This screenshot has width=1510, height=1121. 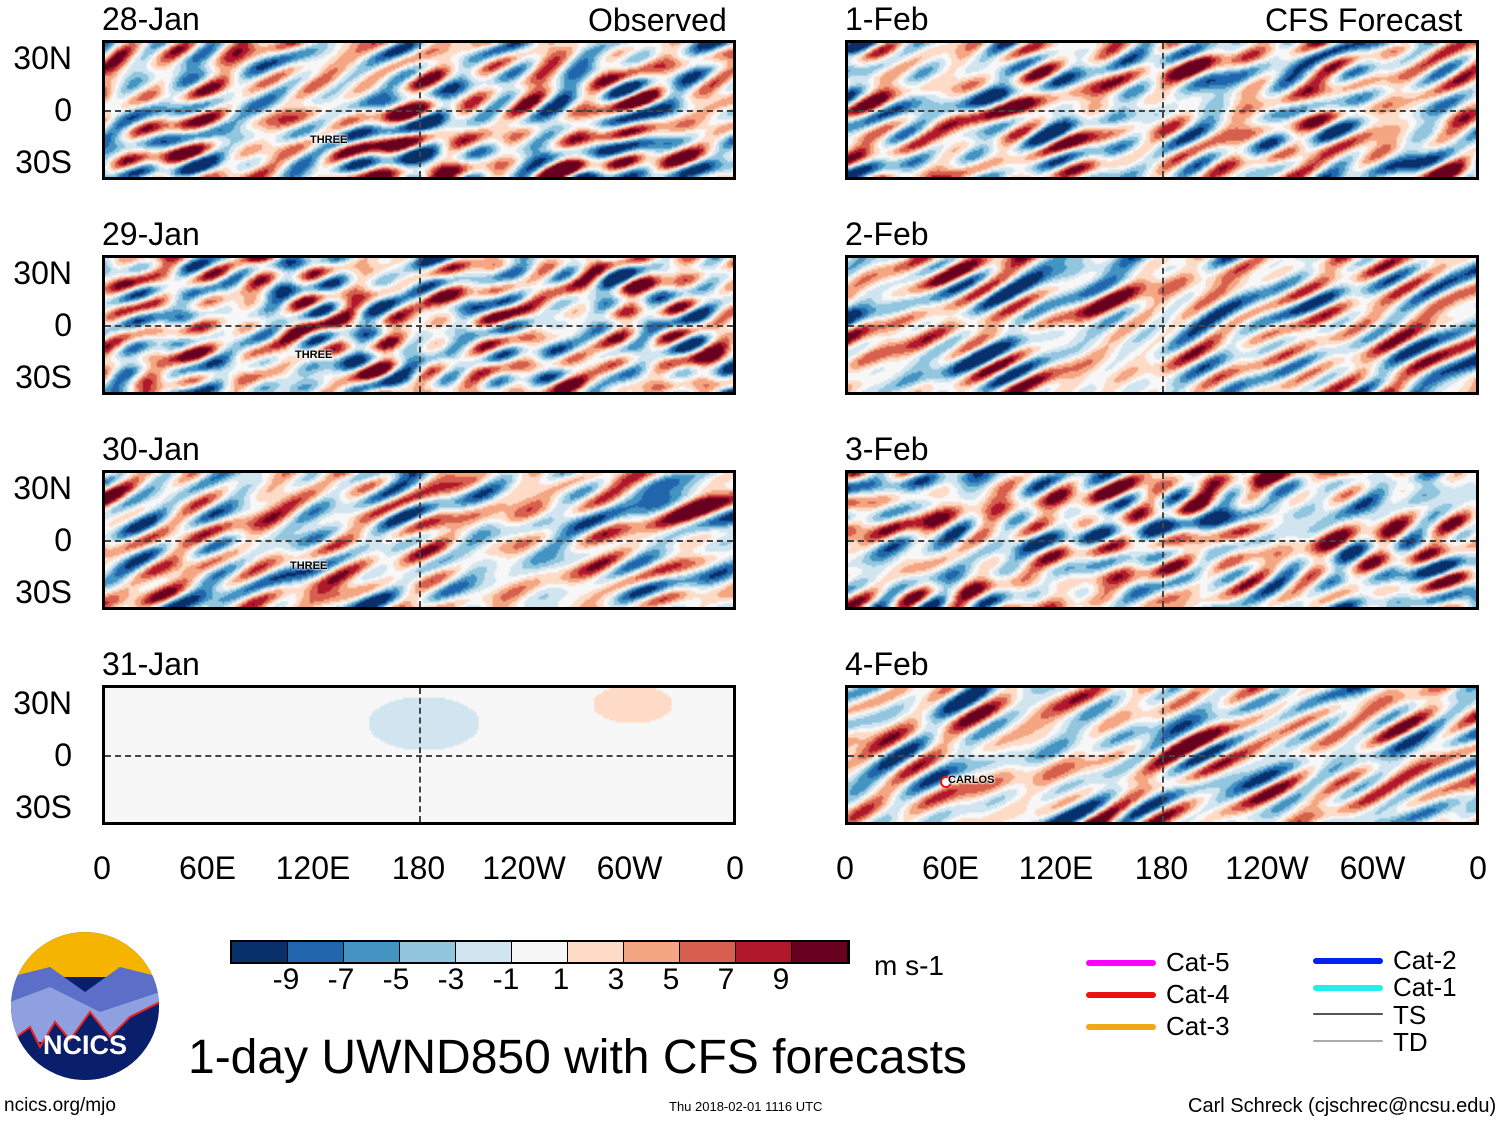 What do you see at coordinates (1425, 987) in the screenshot?
I see `legend-label: Cat-1` at bounding box center [1425, 987].